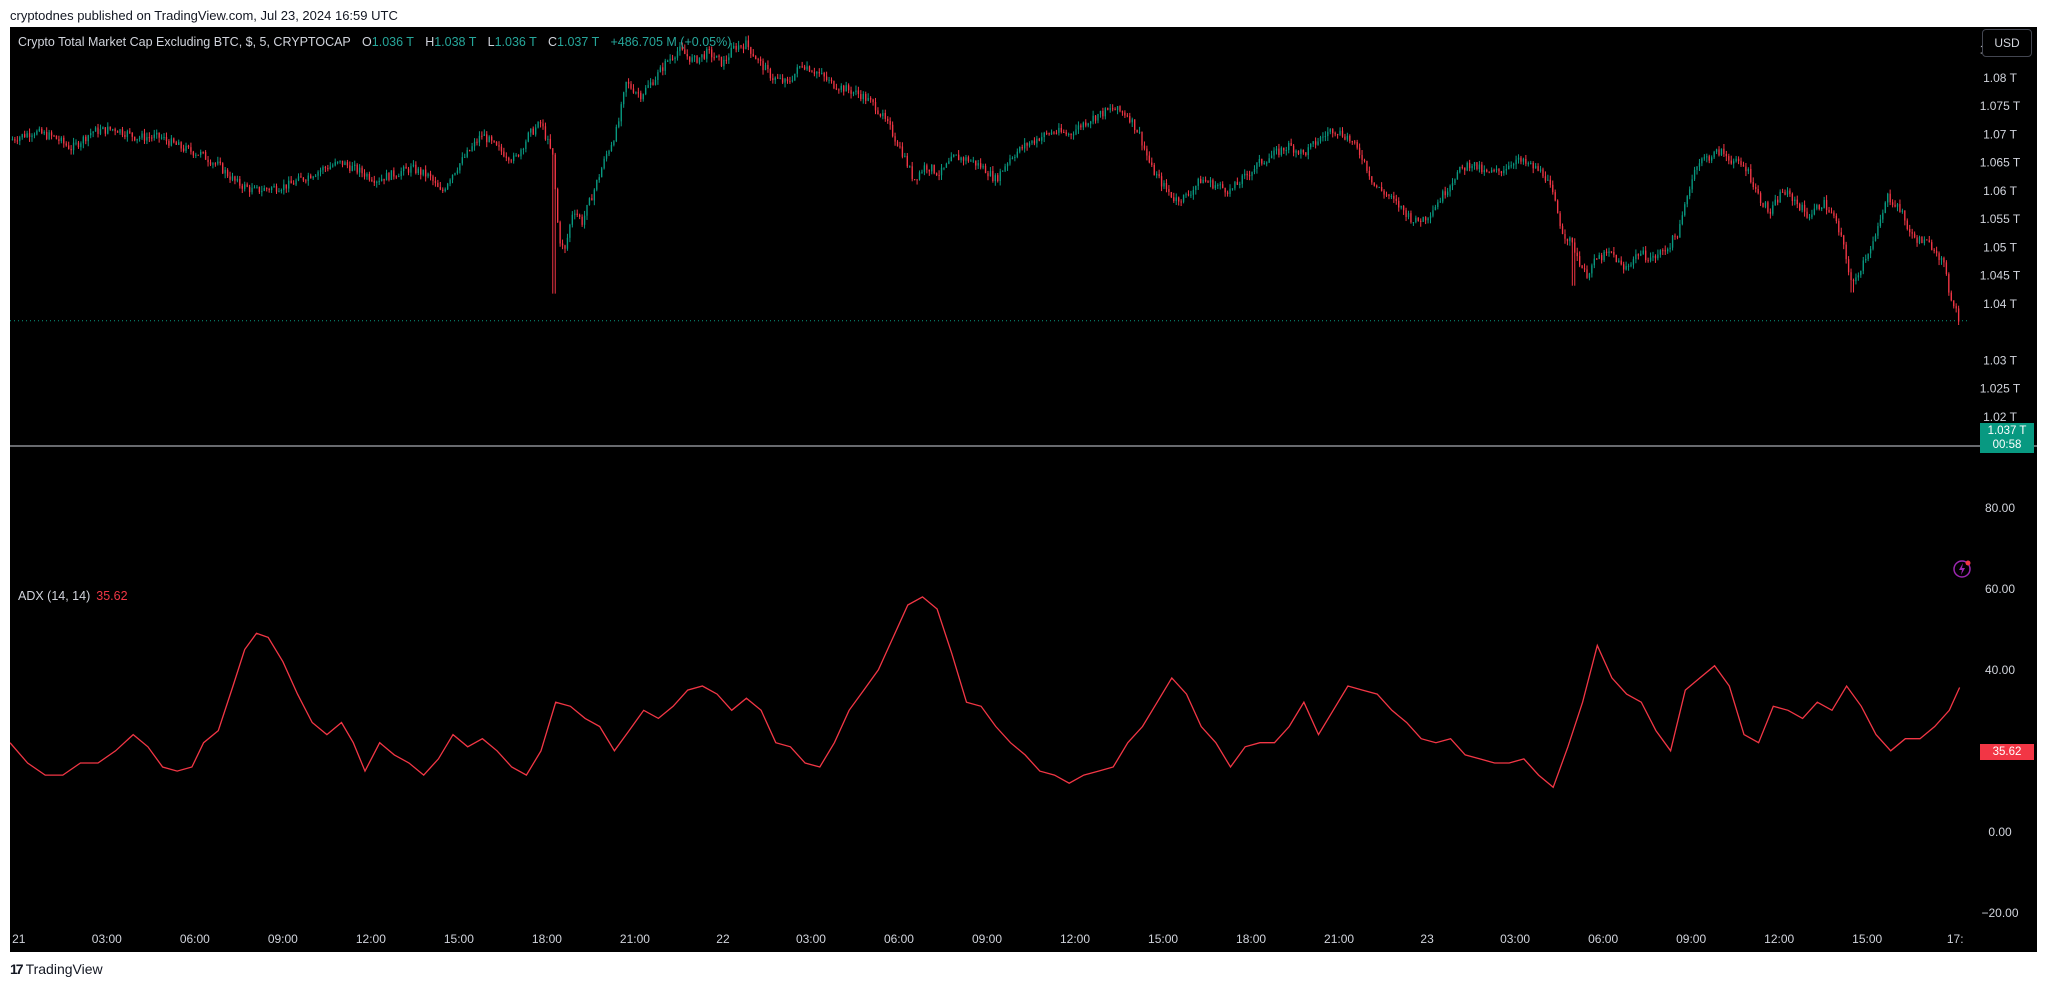 This screenshot has height=988, width=2048. I want to click on high-value: 1.038 T, so click(455, 42).